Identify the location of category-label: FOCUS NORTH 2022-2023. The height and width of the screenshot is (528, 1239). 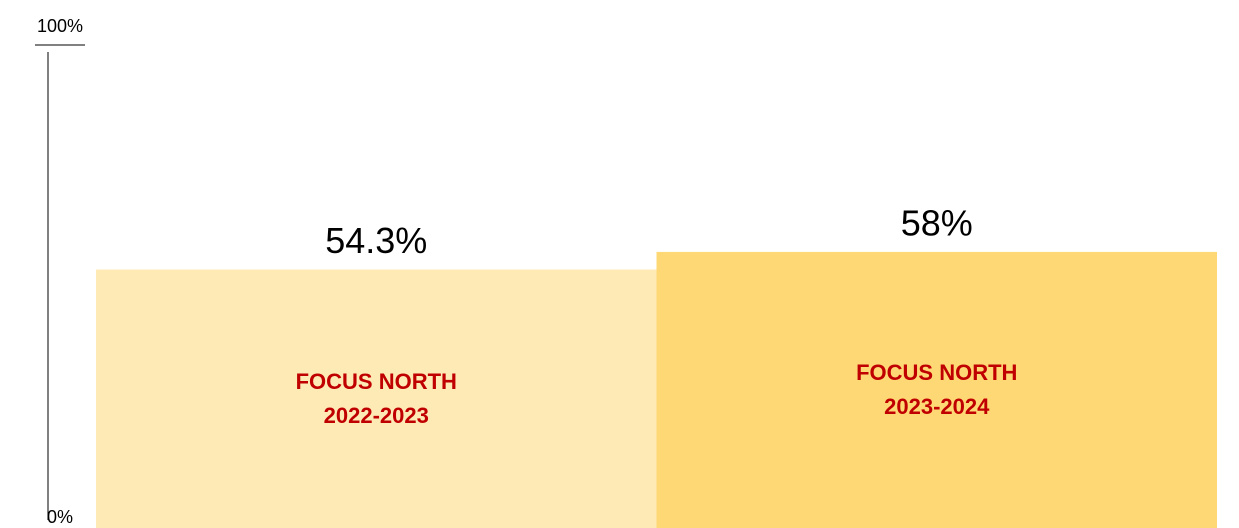
(376, 398).